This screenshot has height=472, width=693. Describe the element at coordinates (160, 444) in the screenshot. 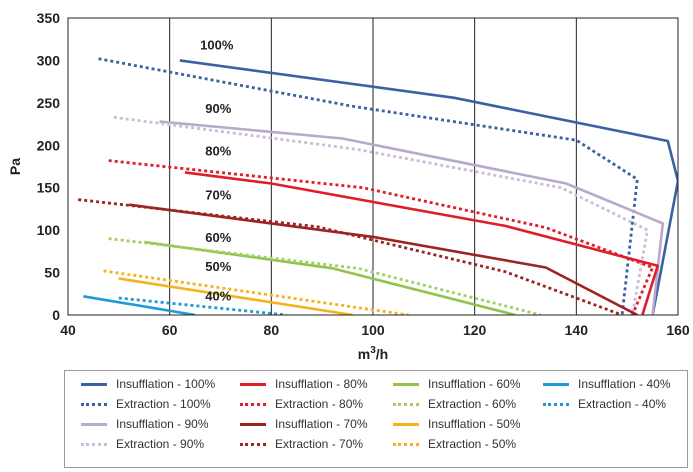

I see `legend-label: Extraction - 90%` at that location.